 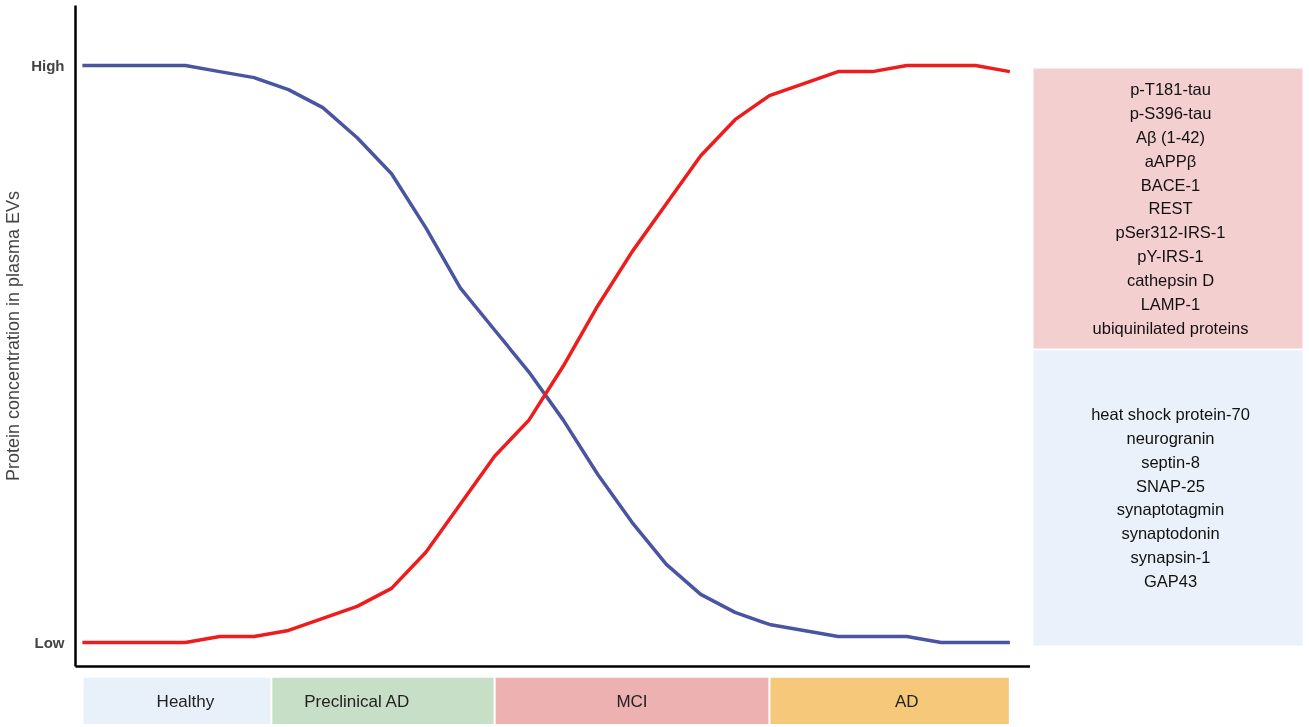 What do you see at coordinates (632, 701) in the screenshot?
I see `x-tick-label: MCI` at bounding box center [632, 701].